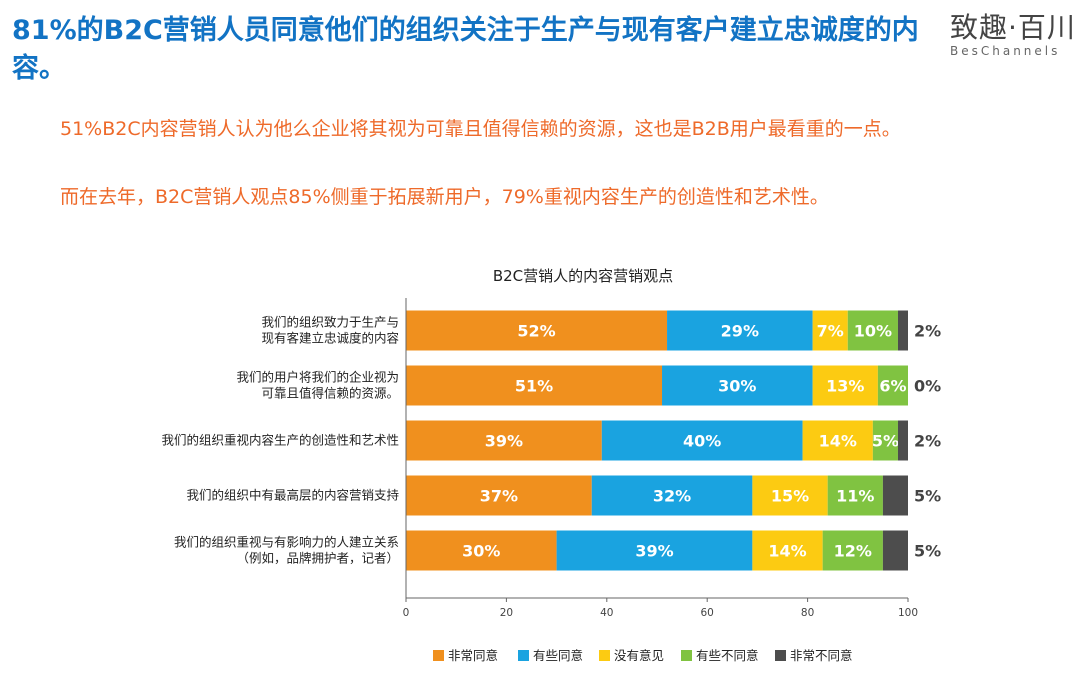 Image resolution: width=1080 pixels, height=673 pixels. What do you see at coordinates (330, 330) in the screenshot?
I see `category-label: 我们的组织致力于生产与现有客建立忠诚度的内容` at bounding box center [330, 330].